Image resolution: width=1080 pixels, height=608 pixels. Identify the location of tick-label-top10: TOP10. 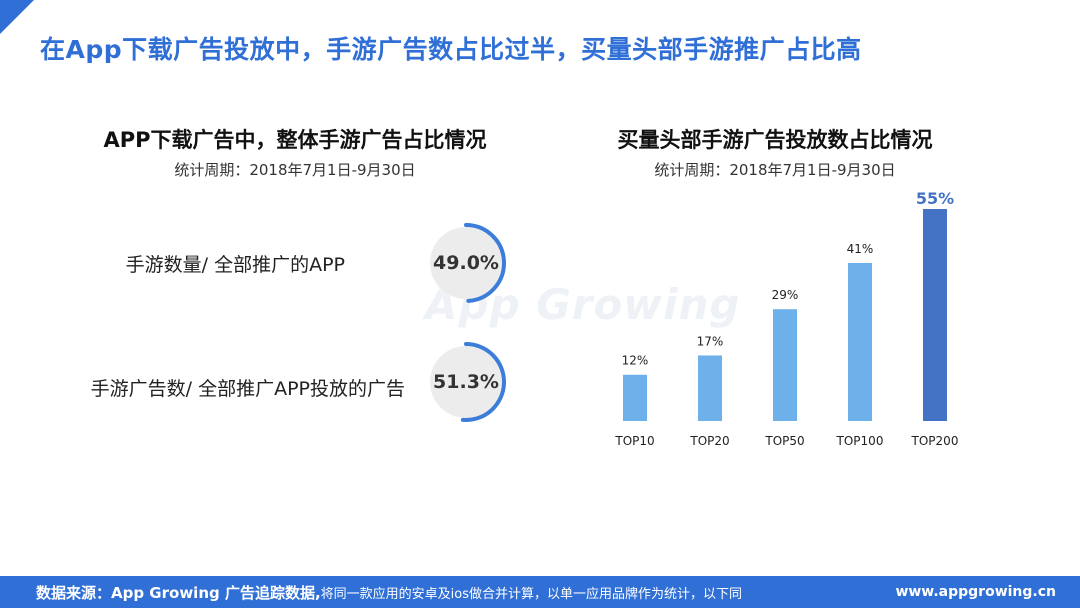
(634, 441).